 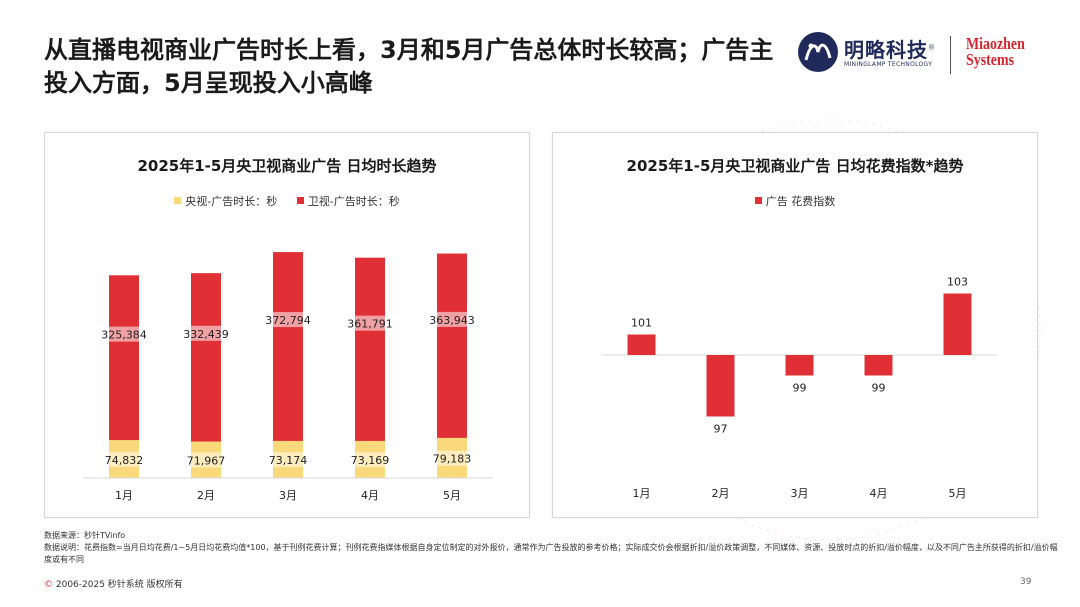 I want to click on duration-chart-legend: 央视-广告时长：秒 卫视-广告时长：秒, so click(x=287, y=201).